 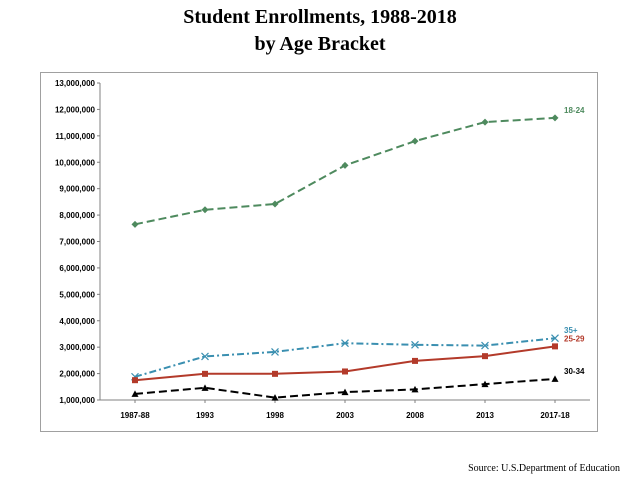 I want to click on y-tick-label: 10,000,000, so click(x=75, y=162).